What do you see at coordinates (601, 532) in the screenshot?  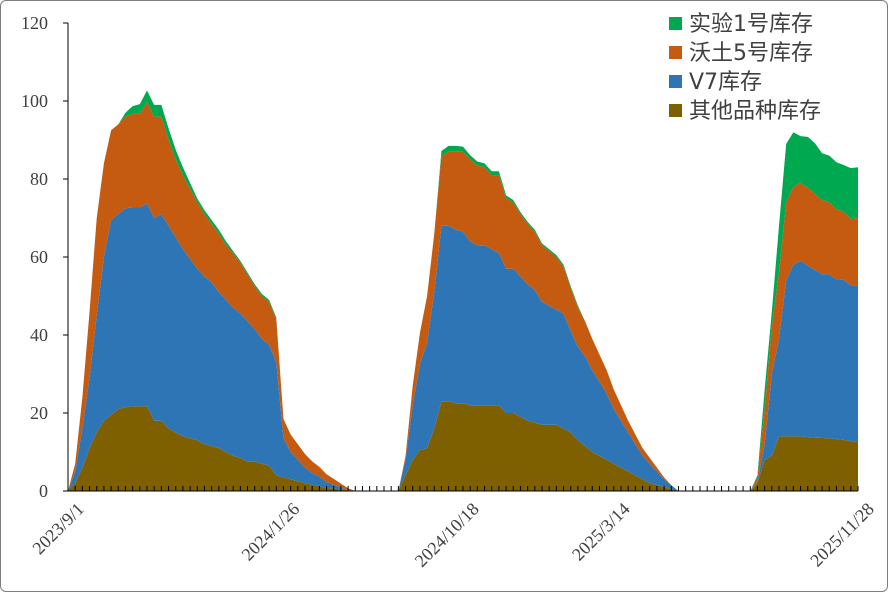 I see `x-tick-label: 2025/3/14` at bounding box center [601, 532].